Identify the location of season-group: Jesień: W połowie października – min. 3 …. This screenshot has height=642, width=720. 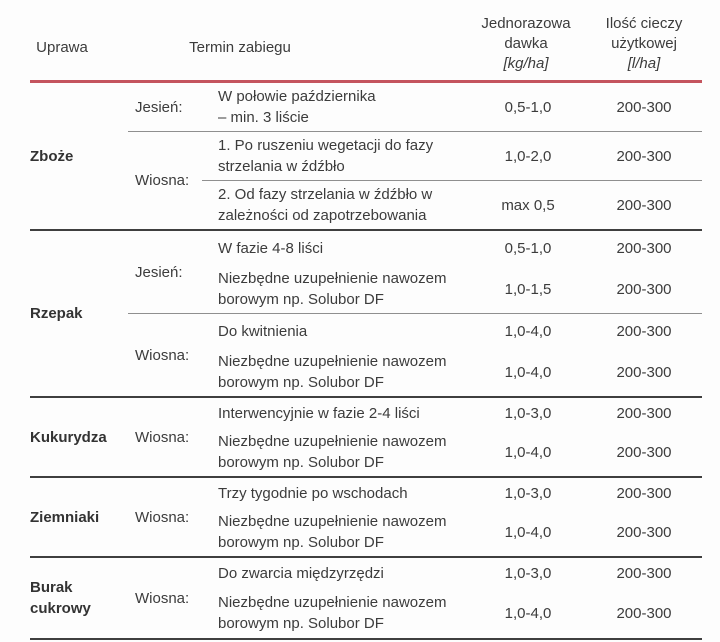
(415, 107).